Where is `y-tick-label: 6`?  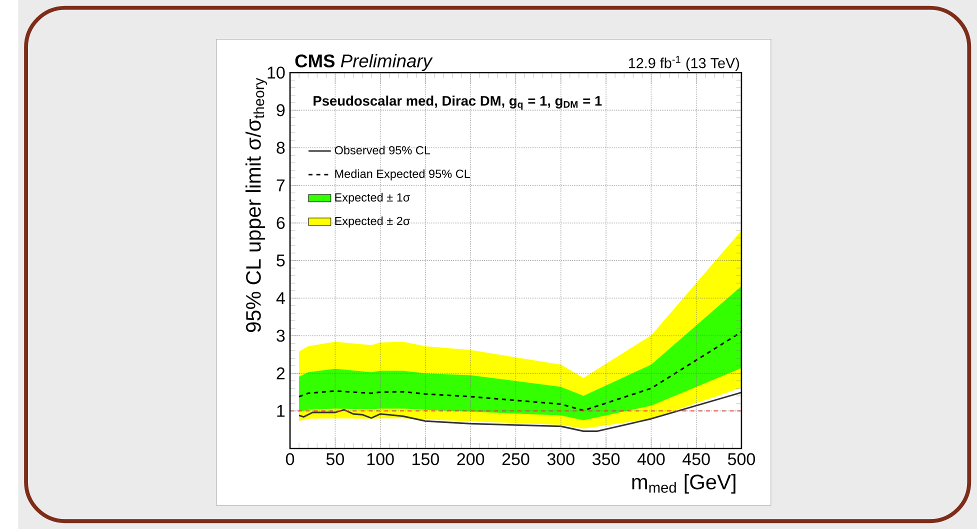
y-tick-label: 6 is located at coordinates (280, 223).